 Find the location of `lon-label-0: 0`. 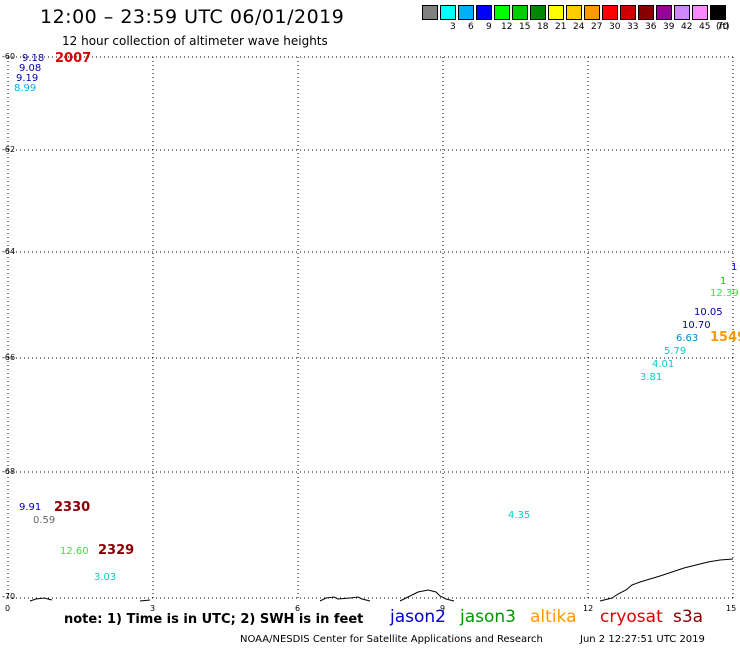

lon-label-0: 0 is located at coordinates (8, 608).